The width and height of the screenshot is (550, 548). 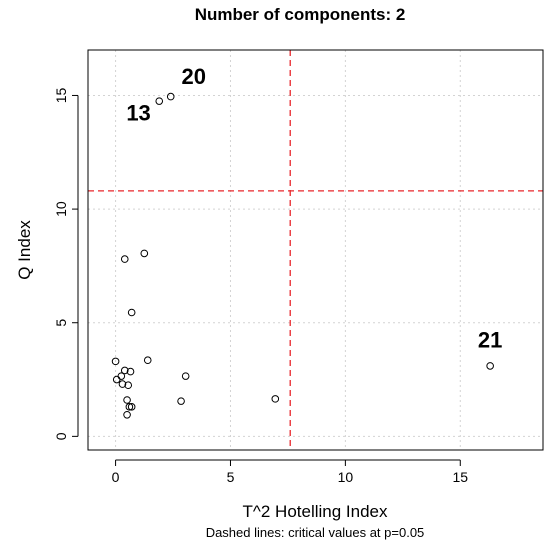 I want to click on x-tick-label-3: 15, so click(x=460, y=477).